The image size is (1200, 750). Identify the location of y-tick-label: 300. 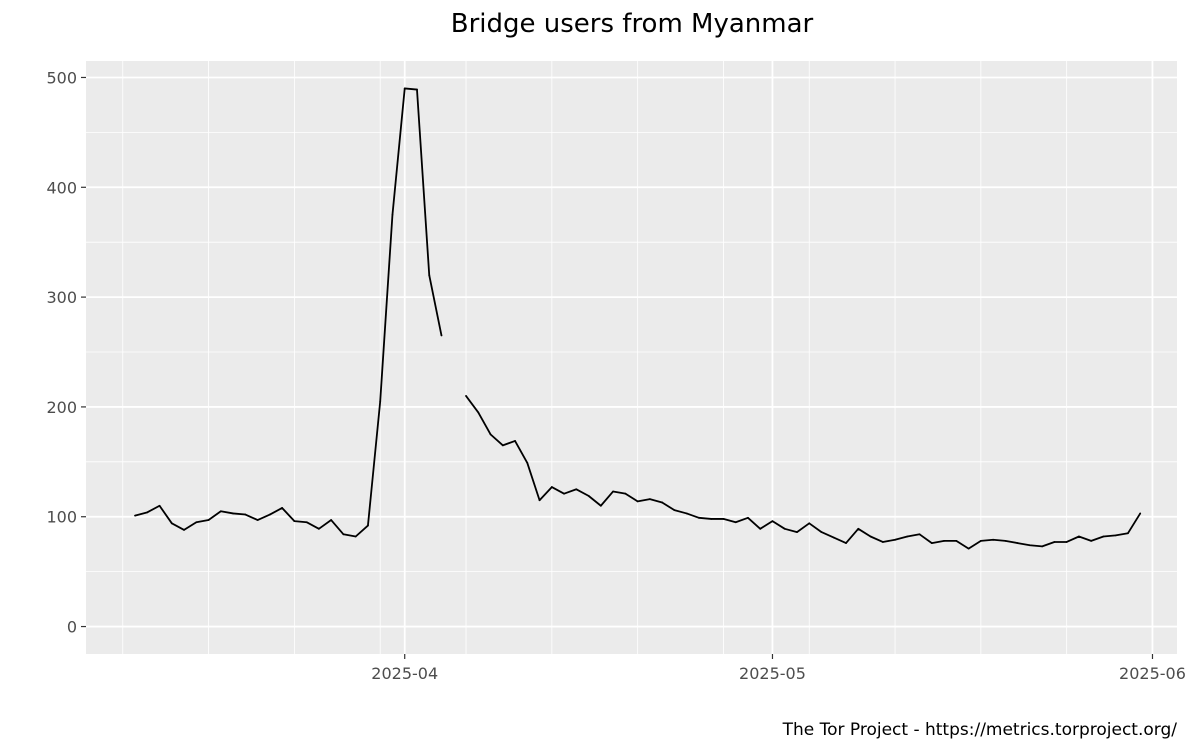
(61, 297).